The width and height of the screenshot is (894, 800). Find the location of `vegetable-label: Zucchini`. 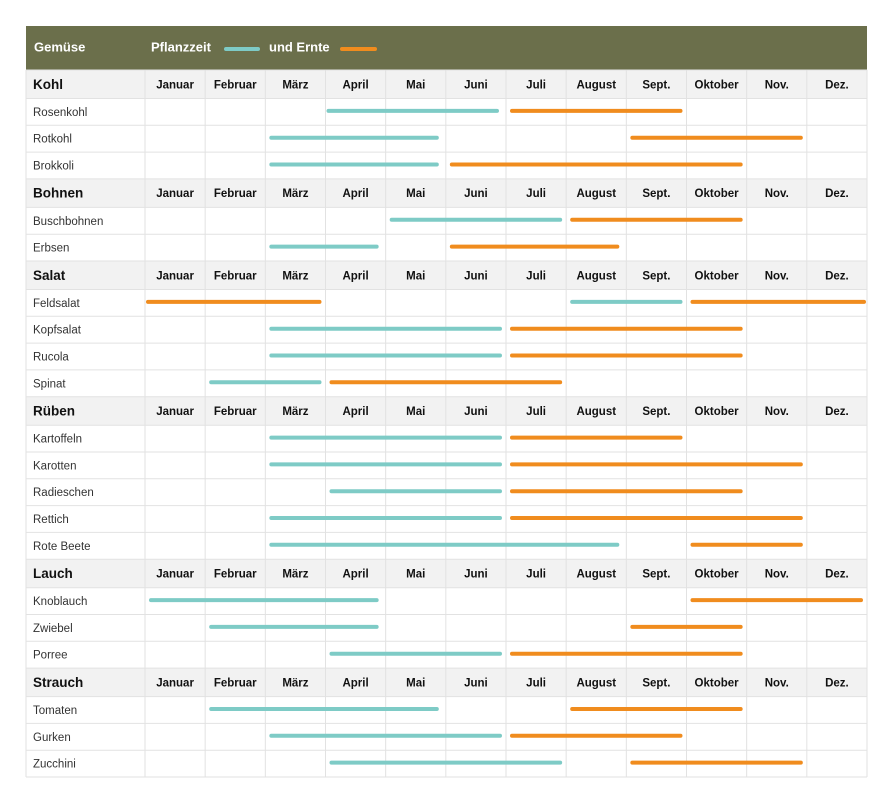

vegetable-label: Zucchini is located at coordinates (54, 765).